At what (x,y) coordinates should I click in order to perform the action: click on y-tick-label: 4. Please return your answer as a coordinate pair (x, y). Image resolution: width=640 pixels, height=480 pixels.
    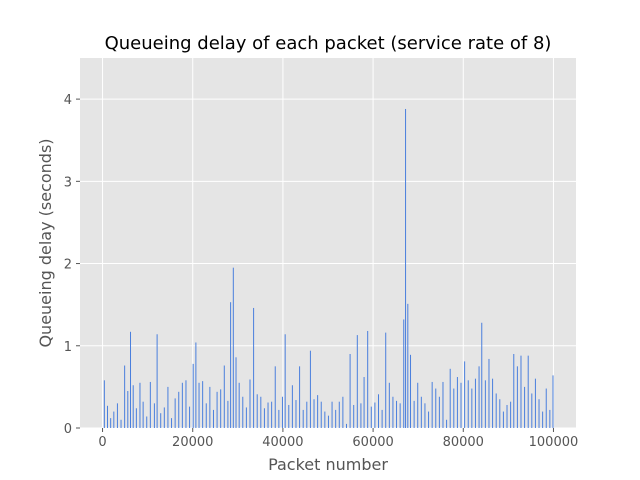
    Looking at the image, I should click on (68, 100).